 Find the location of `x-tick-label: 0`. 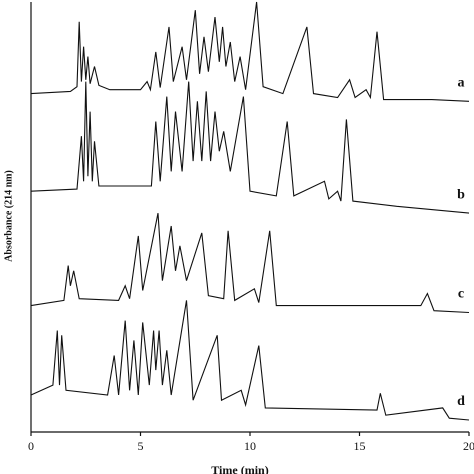

x-tick-label: 0 is located at coordinates (31, 446).